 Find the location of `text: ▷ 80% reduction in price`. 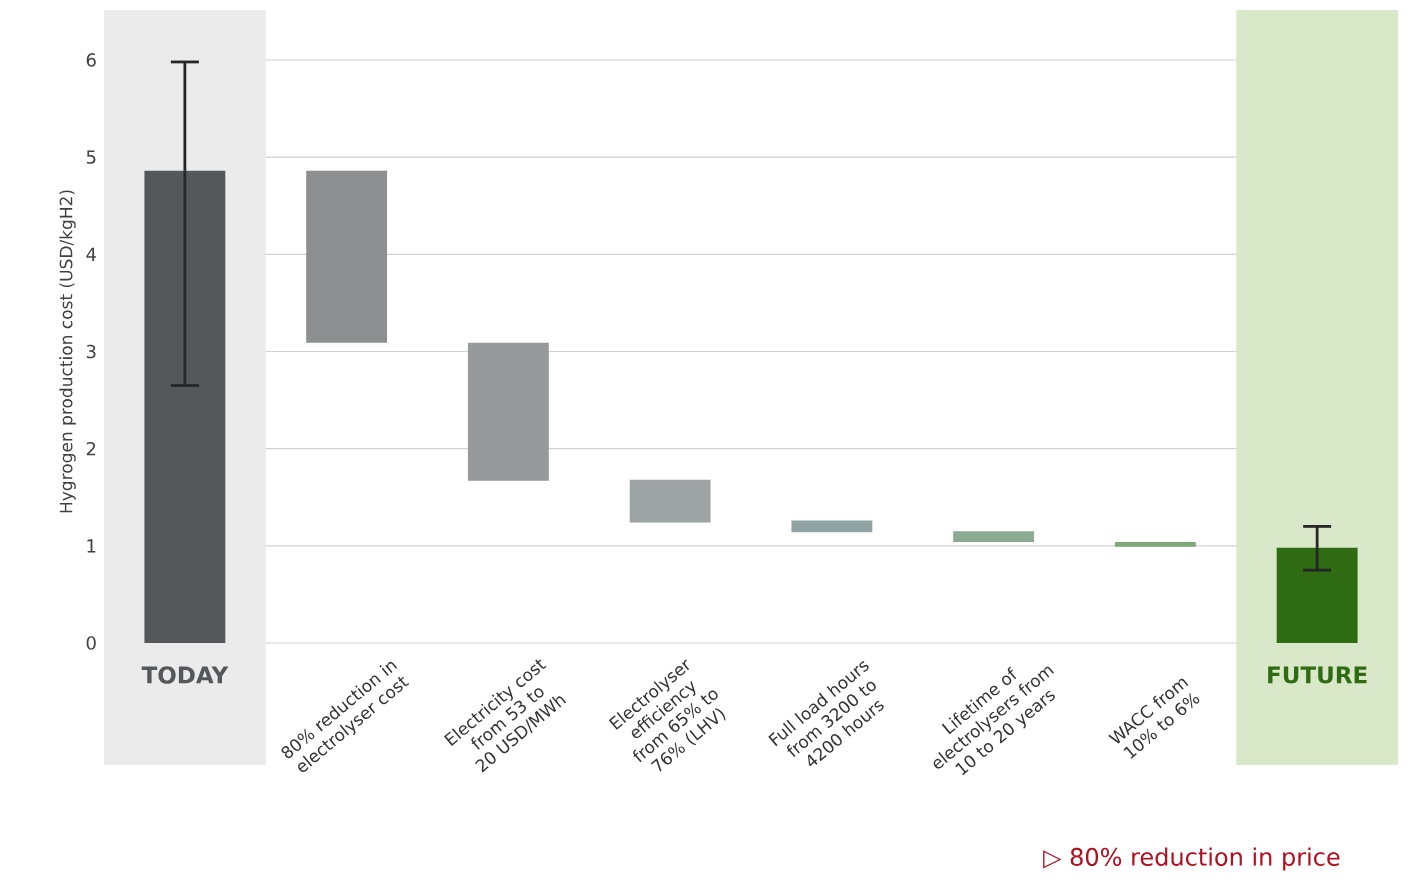

text: ▷ 80% reduction in price is located at coordinates (1191, 859).